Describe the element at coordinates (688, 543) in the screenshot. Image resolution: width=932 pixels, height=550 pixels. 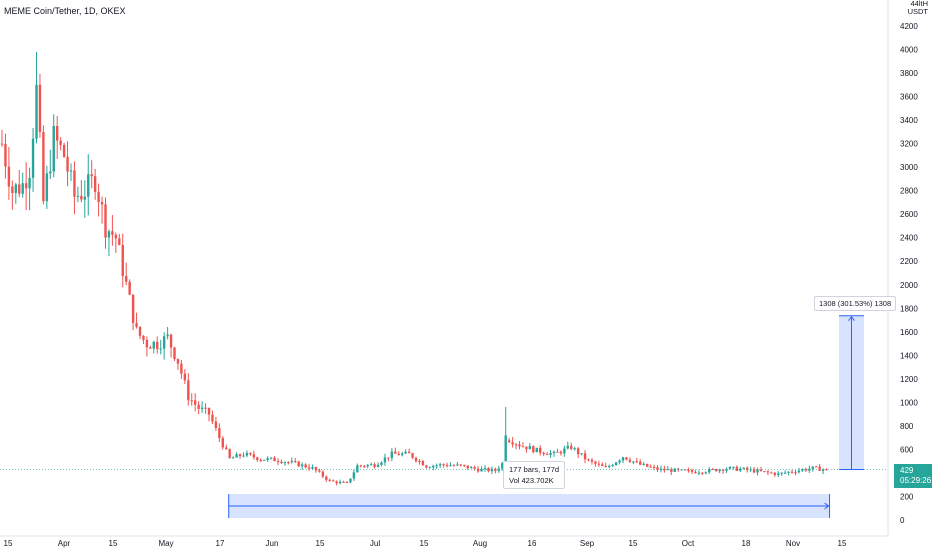
I see `x-tick-label: Oct` at that location.